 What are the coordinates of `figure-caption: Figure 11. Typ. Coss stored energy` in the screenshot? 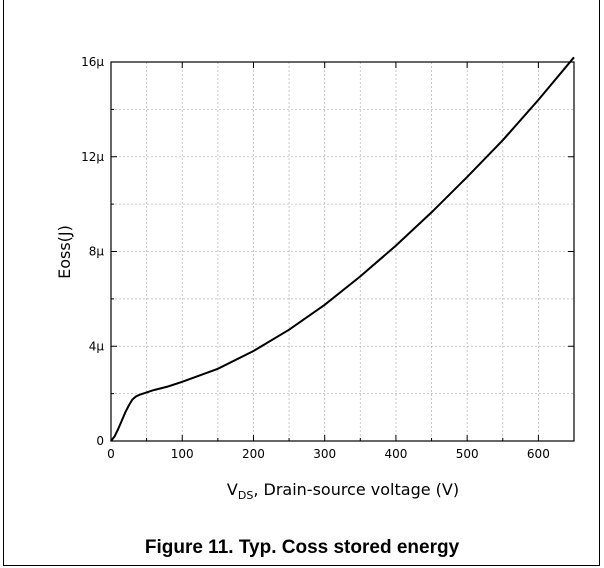 It's located at (302, 547).